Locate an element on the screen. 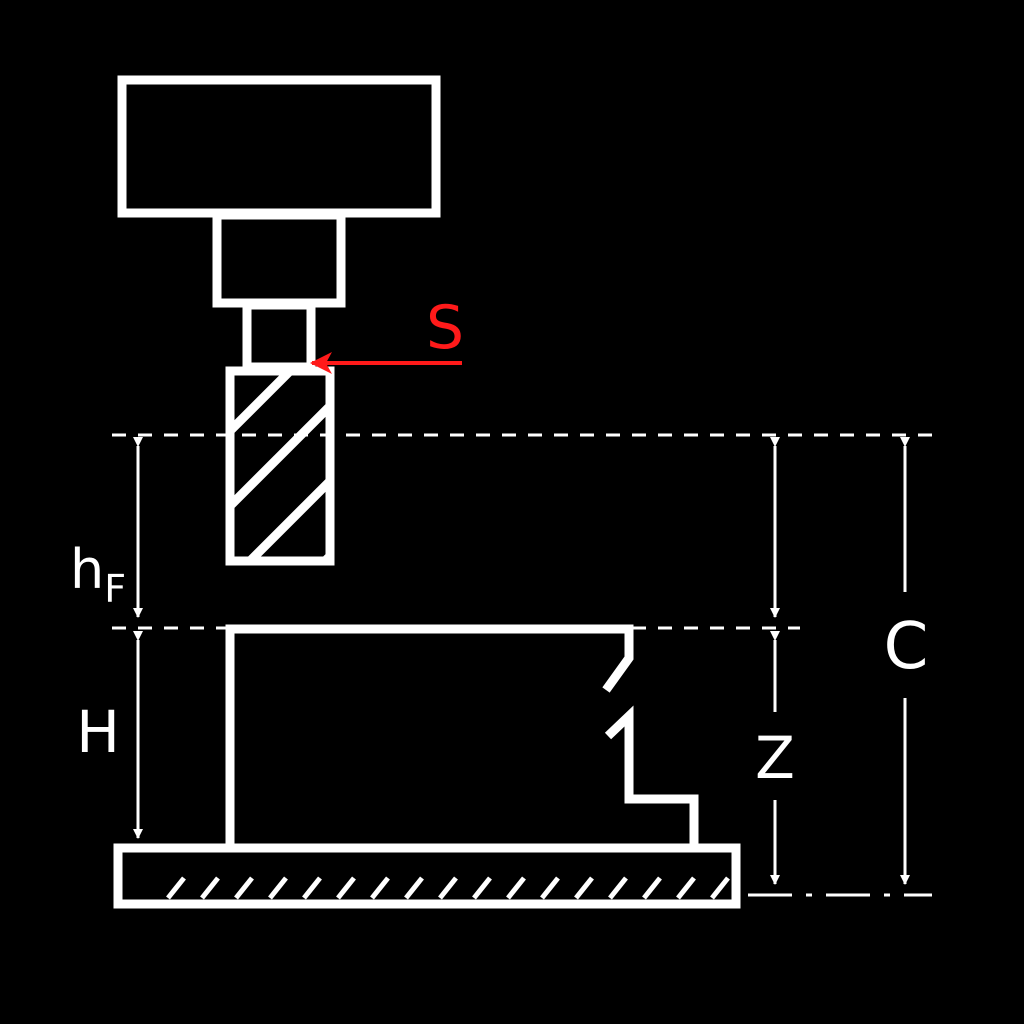  dimension-h: H is located at coordinates (109, 735).